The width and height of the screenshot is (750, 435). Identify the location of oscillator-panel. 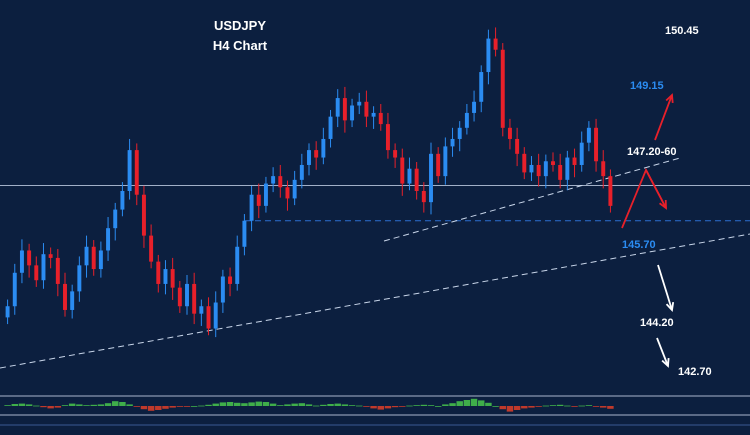
(375, 410).